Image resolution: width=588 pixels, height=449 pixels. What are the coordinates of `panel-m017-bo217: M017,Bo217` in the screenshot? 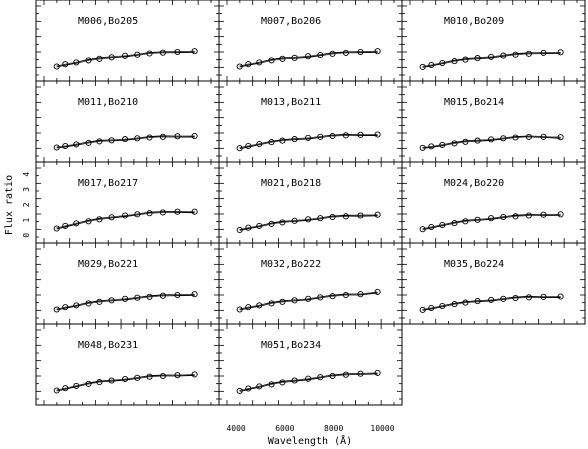 It's located at (127, 202).